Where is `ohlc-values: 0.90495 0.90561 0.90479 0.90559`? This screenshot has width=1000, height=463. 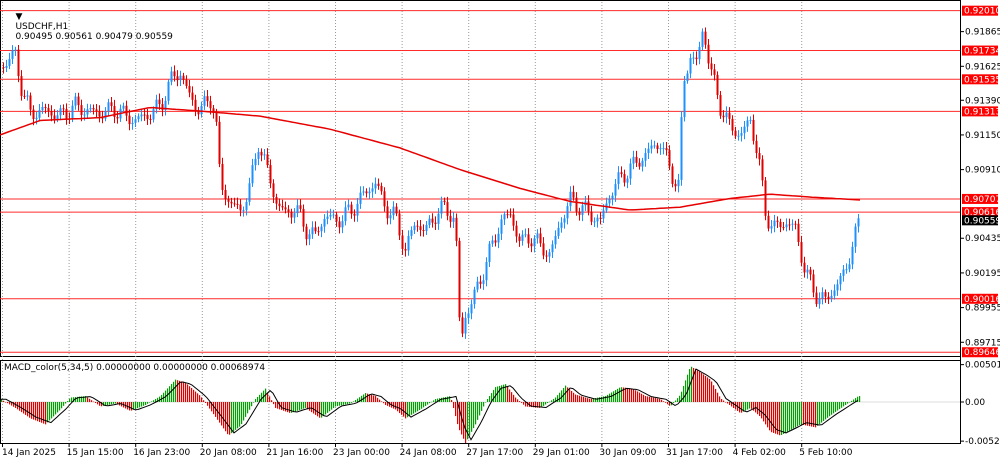 ohlc-values: 0.90495 0.90561 0.90479 0.90559 is located at coordinates (94, 37).